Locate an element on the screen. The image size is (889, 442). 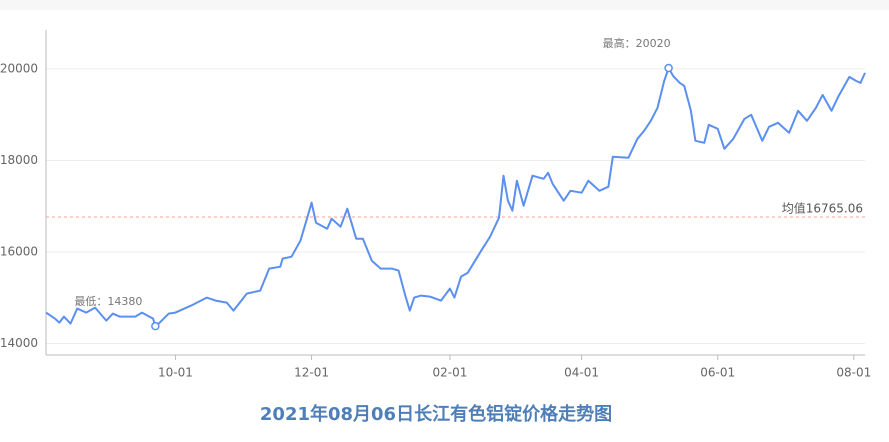
max-marker is located at coordinates (668, 68).